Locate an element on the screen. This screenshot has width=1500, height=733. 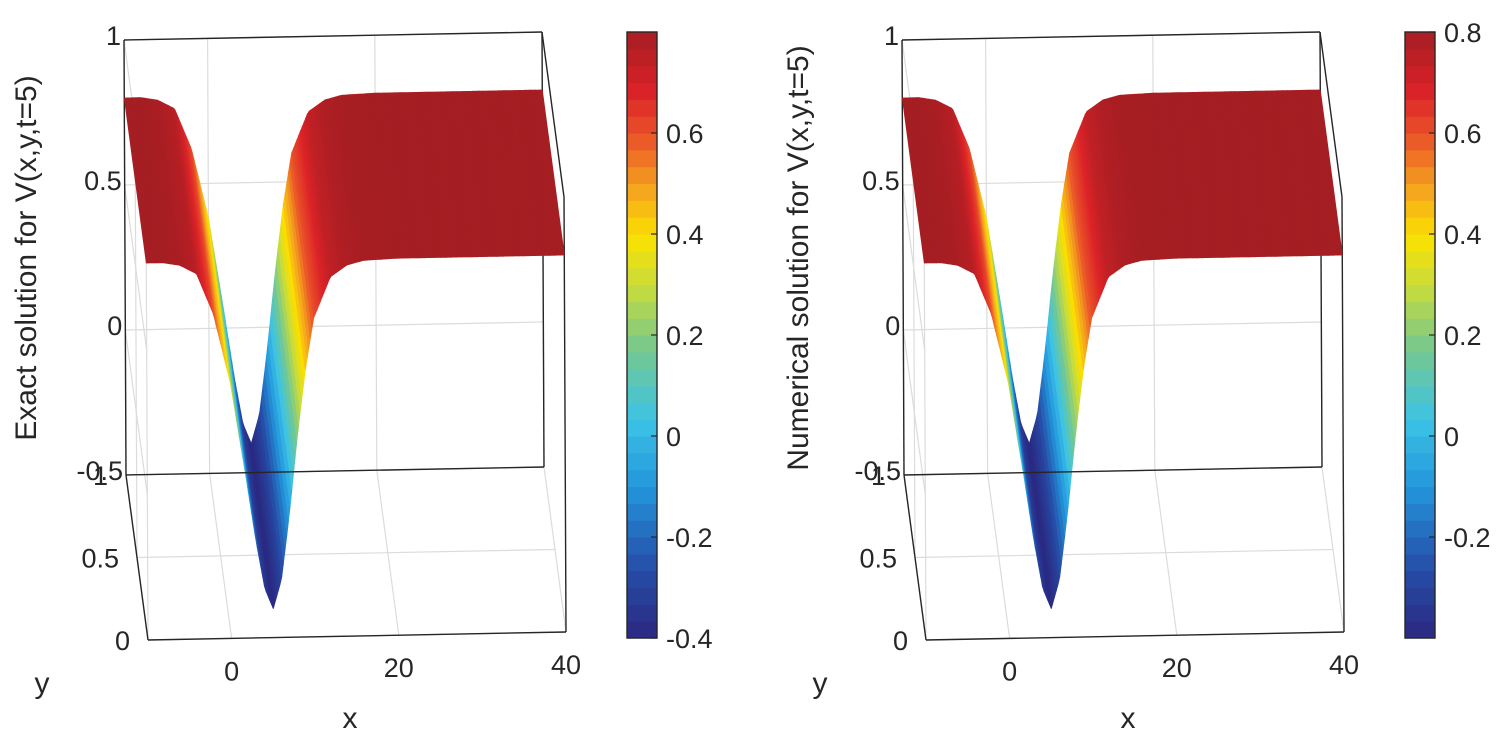
left-z-axis-label: Exact solution for V(x,y,t=5) is located at coordinates (26, 257).